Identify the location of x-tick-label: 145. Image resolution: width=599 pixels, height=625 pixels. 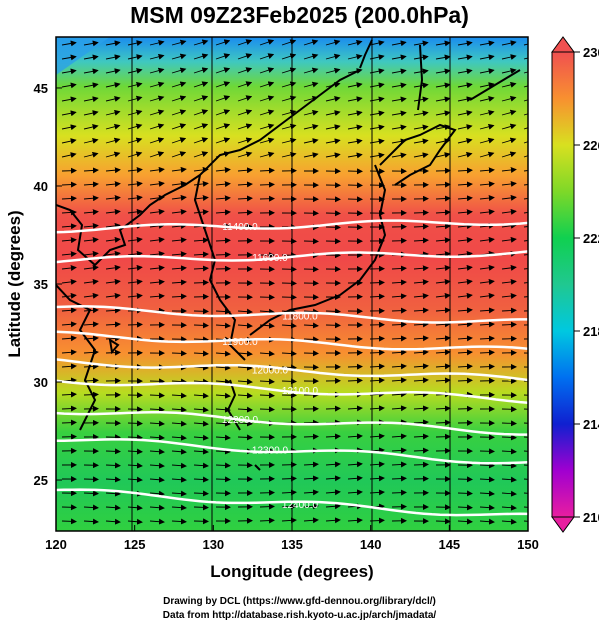
(449, 544).